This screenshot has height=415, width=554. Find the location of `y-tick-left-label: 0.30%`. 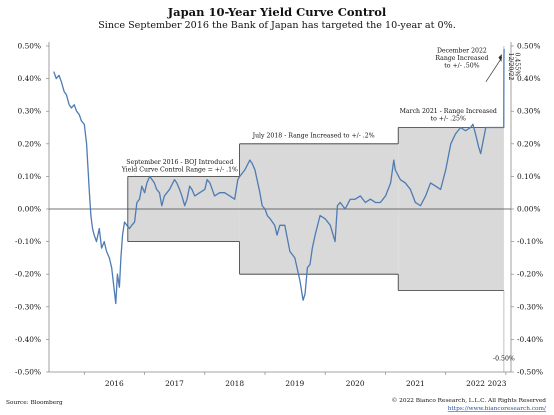

y-tick-left-label: 0.30% is located at coordinates (29, 111).